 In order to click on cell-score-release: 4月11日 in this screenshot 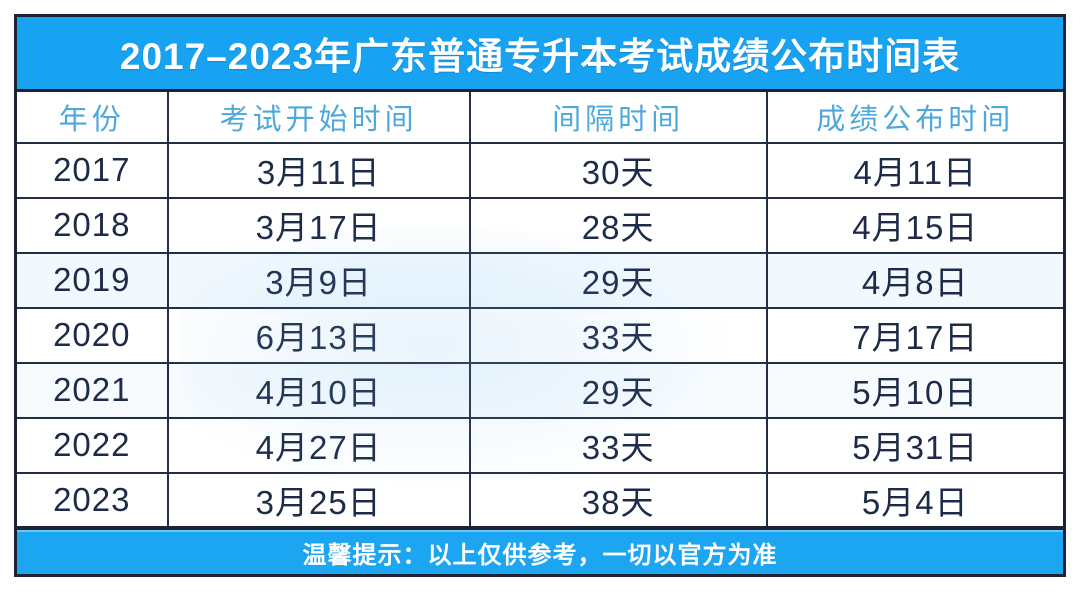, I will do `click(915, 170)`.